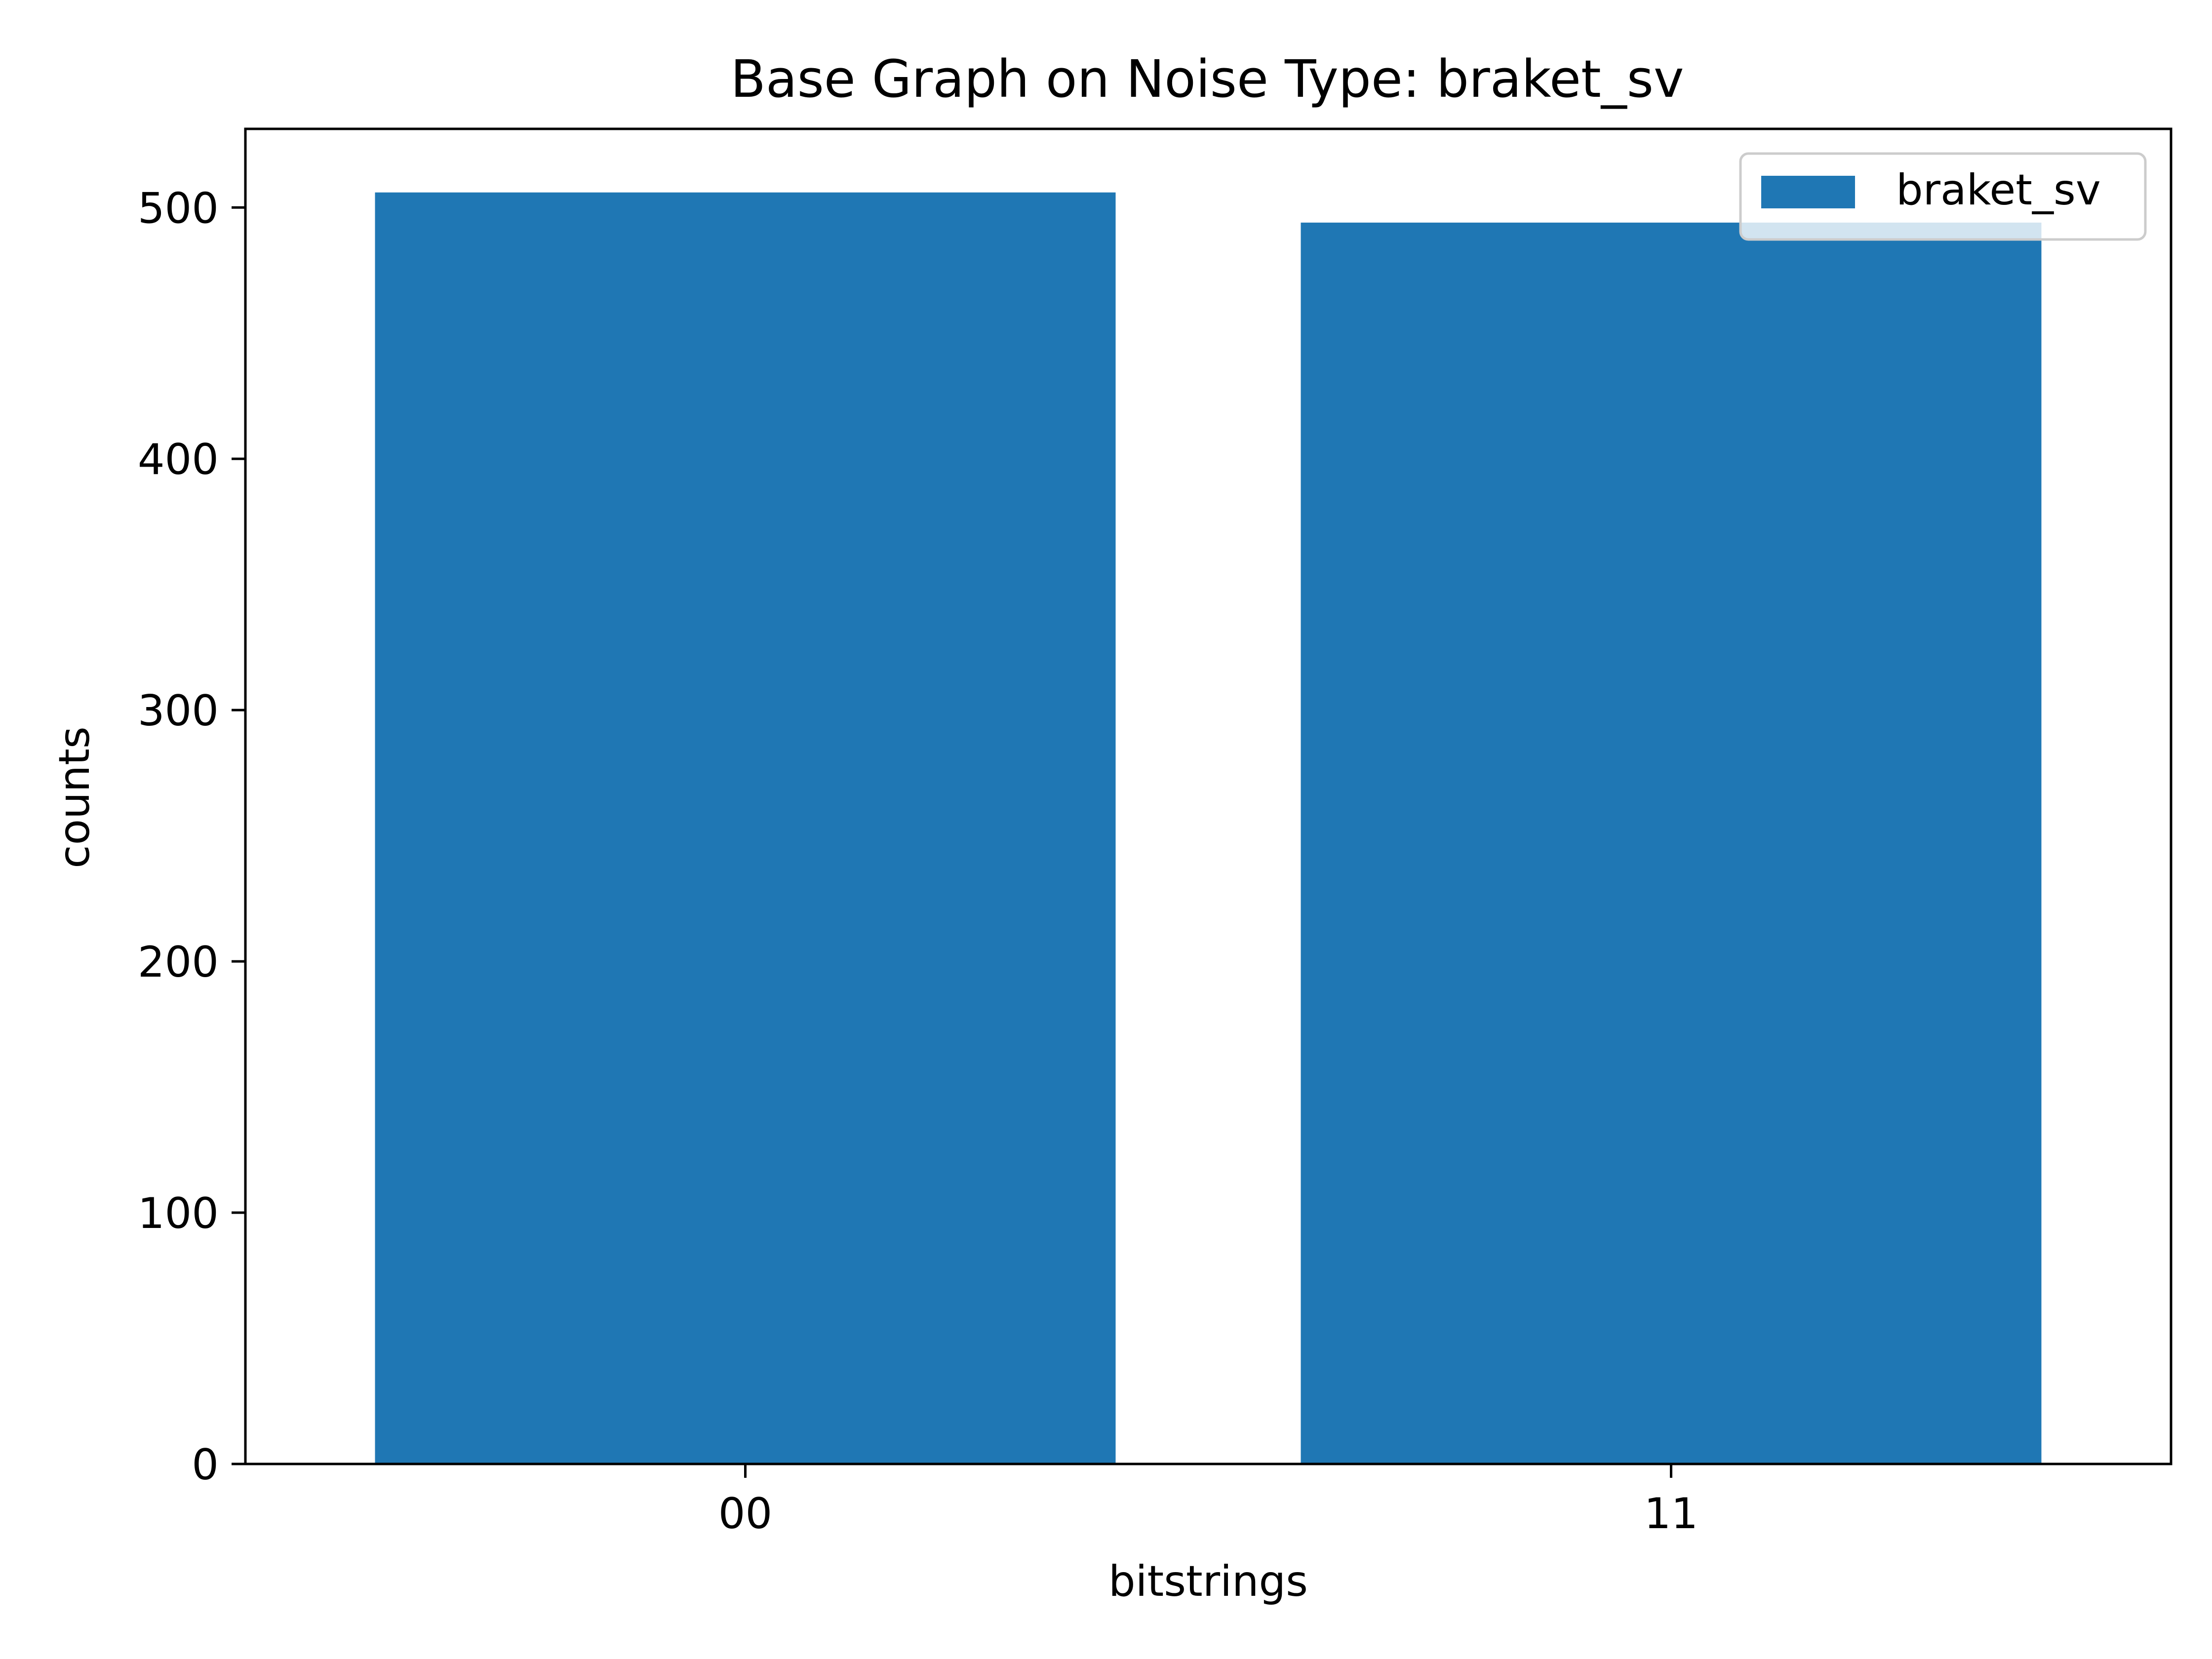  What do you see at coordinates (1671, 1514) in the screenshot?
I see `x-tick-label: 11` at bounding box center [1671, 1514].